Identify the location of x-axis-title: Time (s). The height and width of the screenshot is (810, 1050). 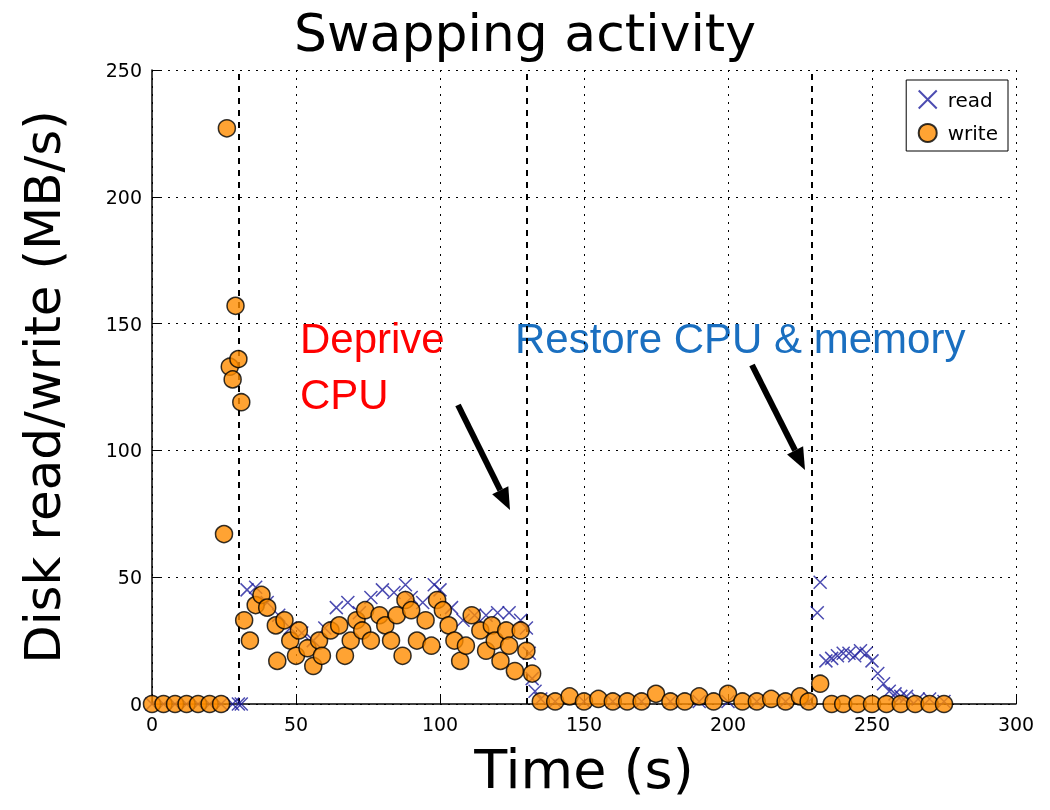
(583, 769).